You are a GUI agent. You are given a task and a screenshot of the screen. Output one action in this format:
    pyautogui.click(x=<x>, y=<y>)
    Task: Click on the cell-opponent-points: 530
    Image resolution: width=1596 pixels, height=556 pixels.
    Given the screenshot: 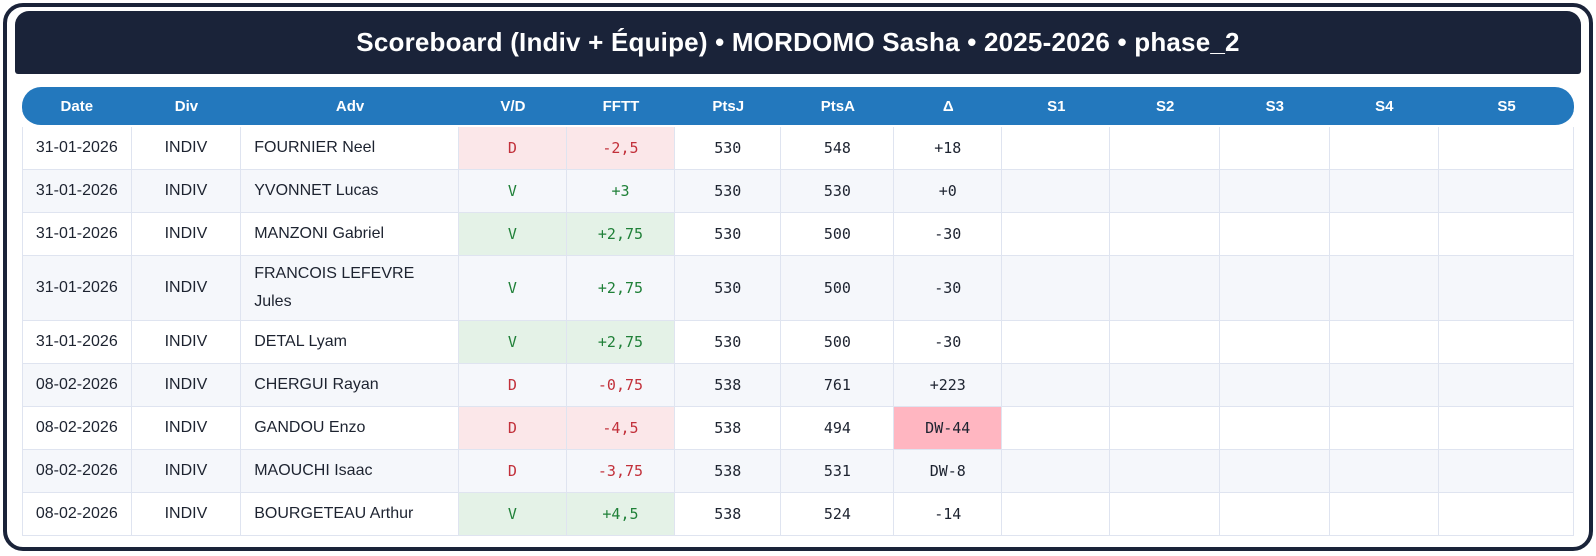 What is the action you would take?
    pyautogui.click(x=838, y=191)
    